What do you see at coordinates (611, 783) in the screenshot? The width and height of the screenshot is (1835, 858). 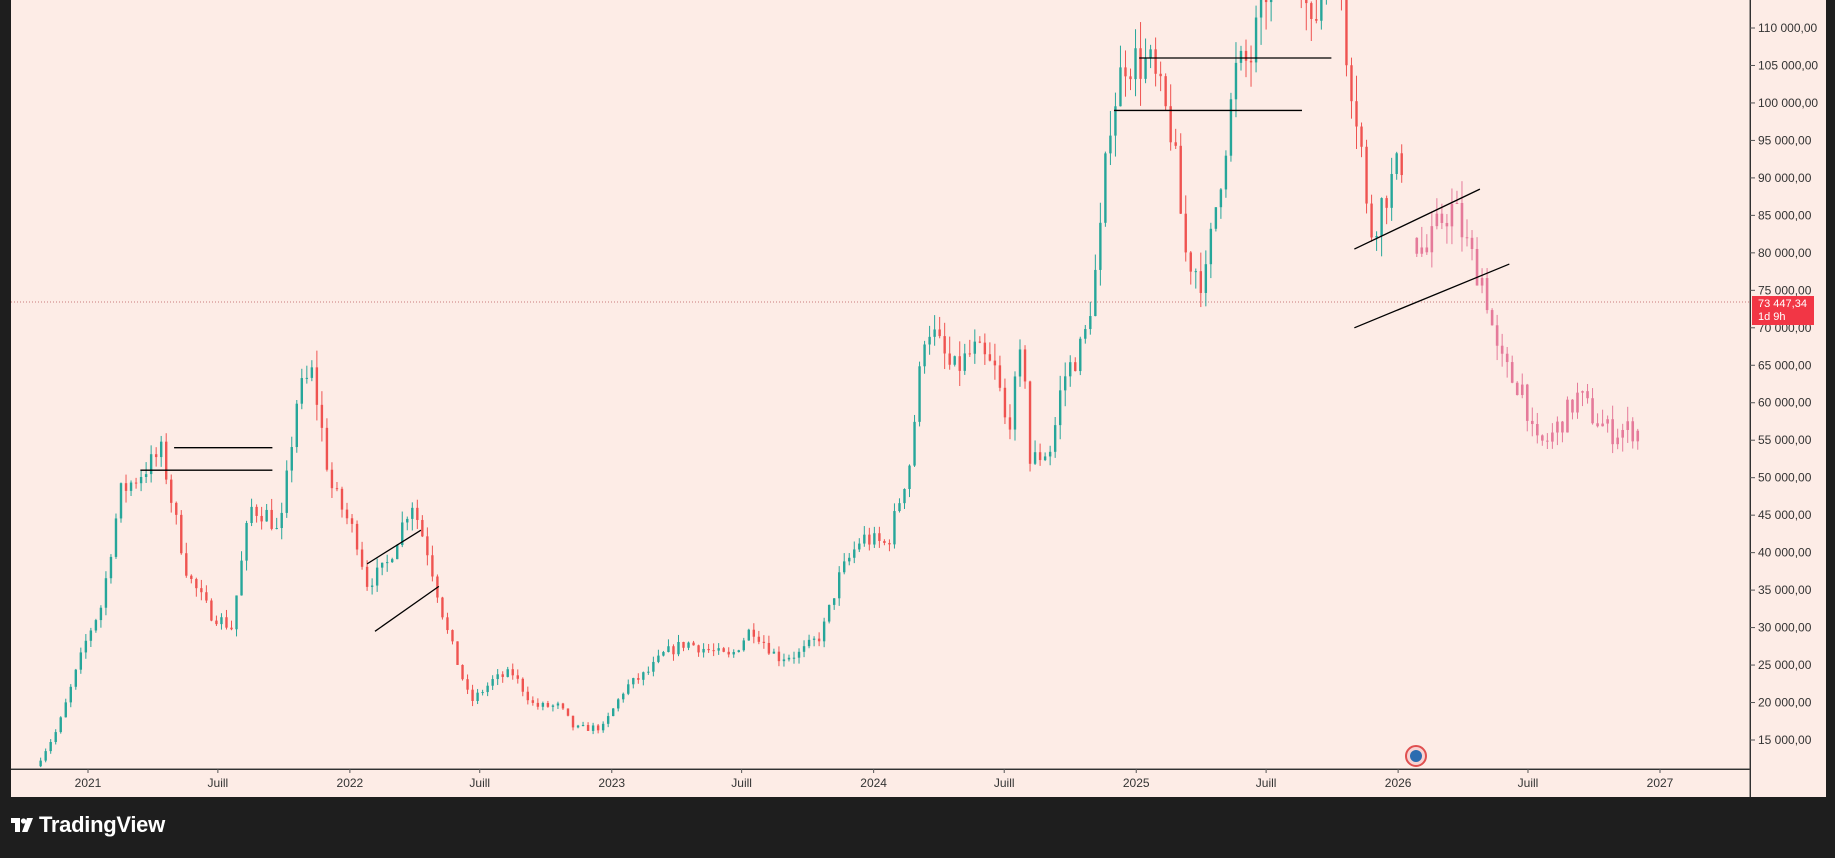 I see `x-tick-label: 2023` at bounding box center [611, 783].